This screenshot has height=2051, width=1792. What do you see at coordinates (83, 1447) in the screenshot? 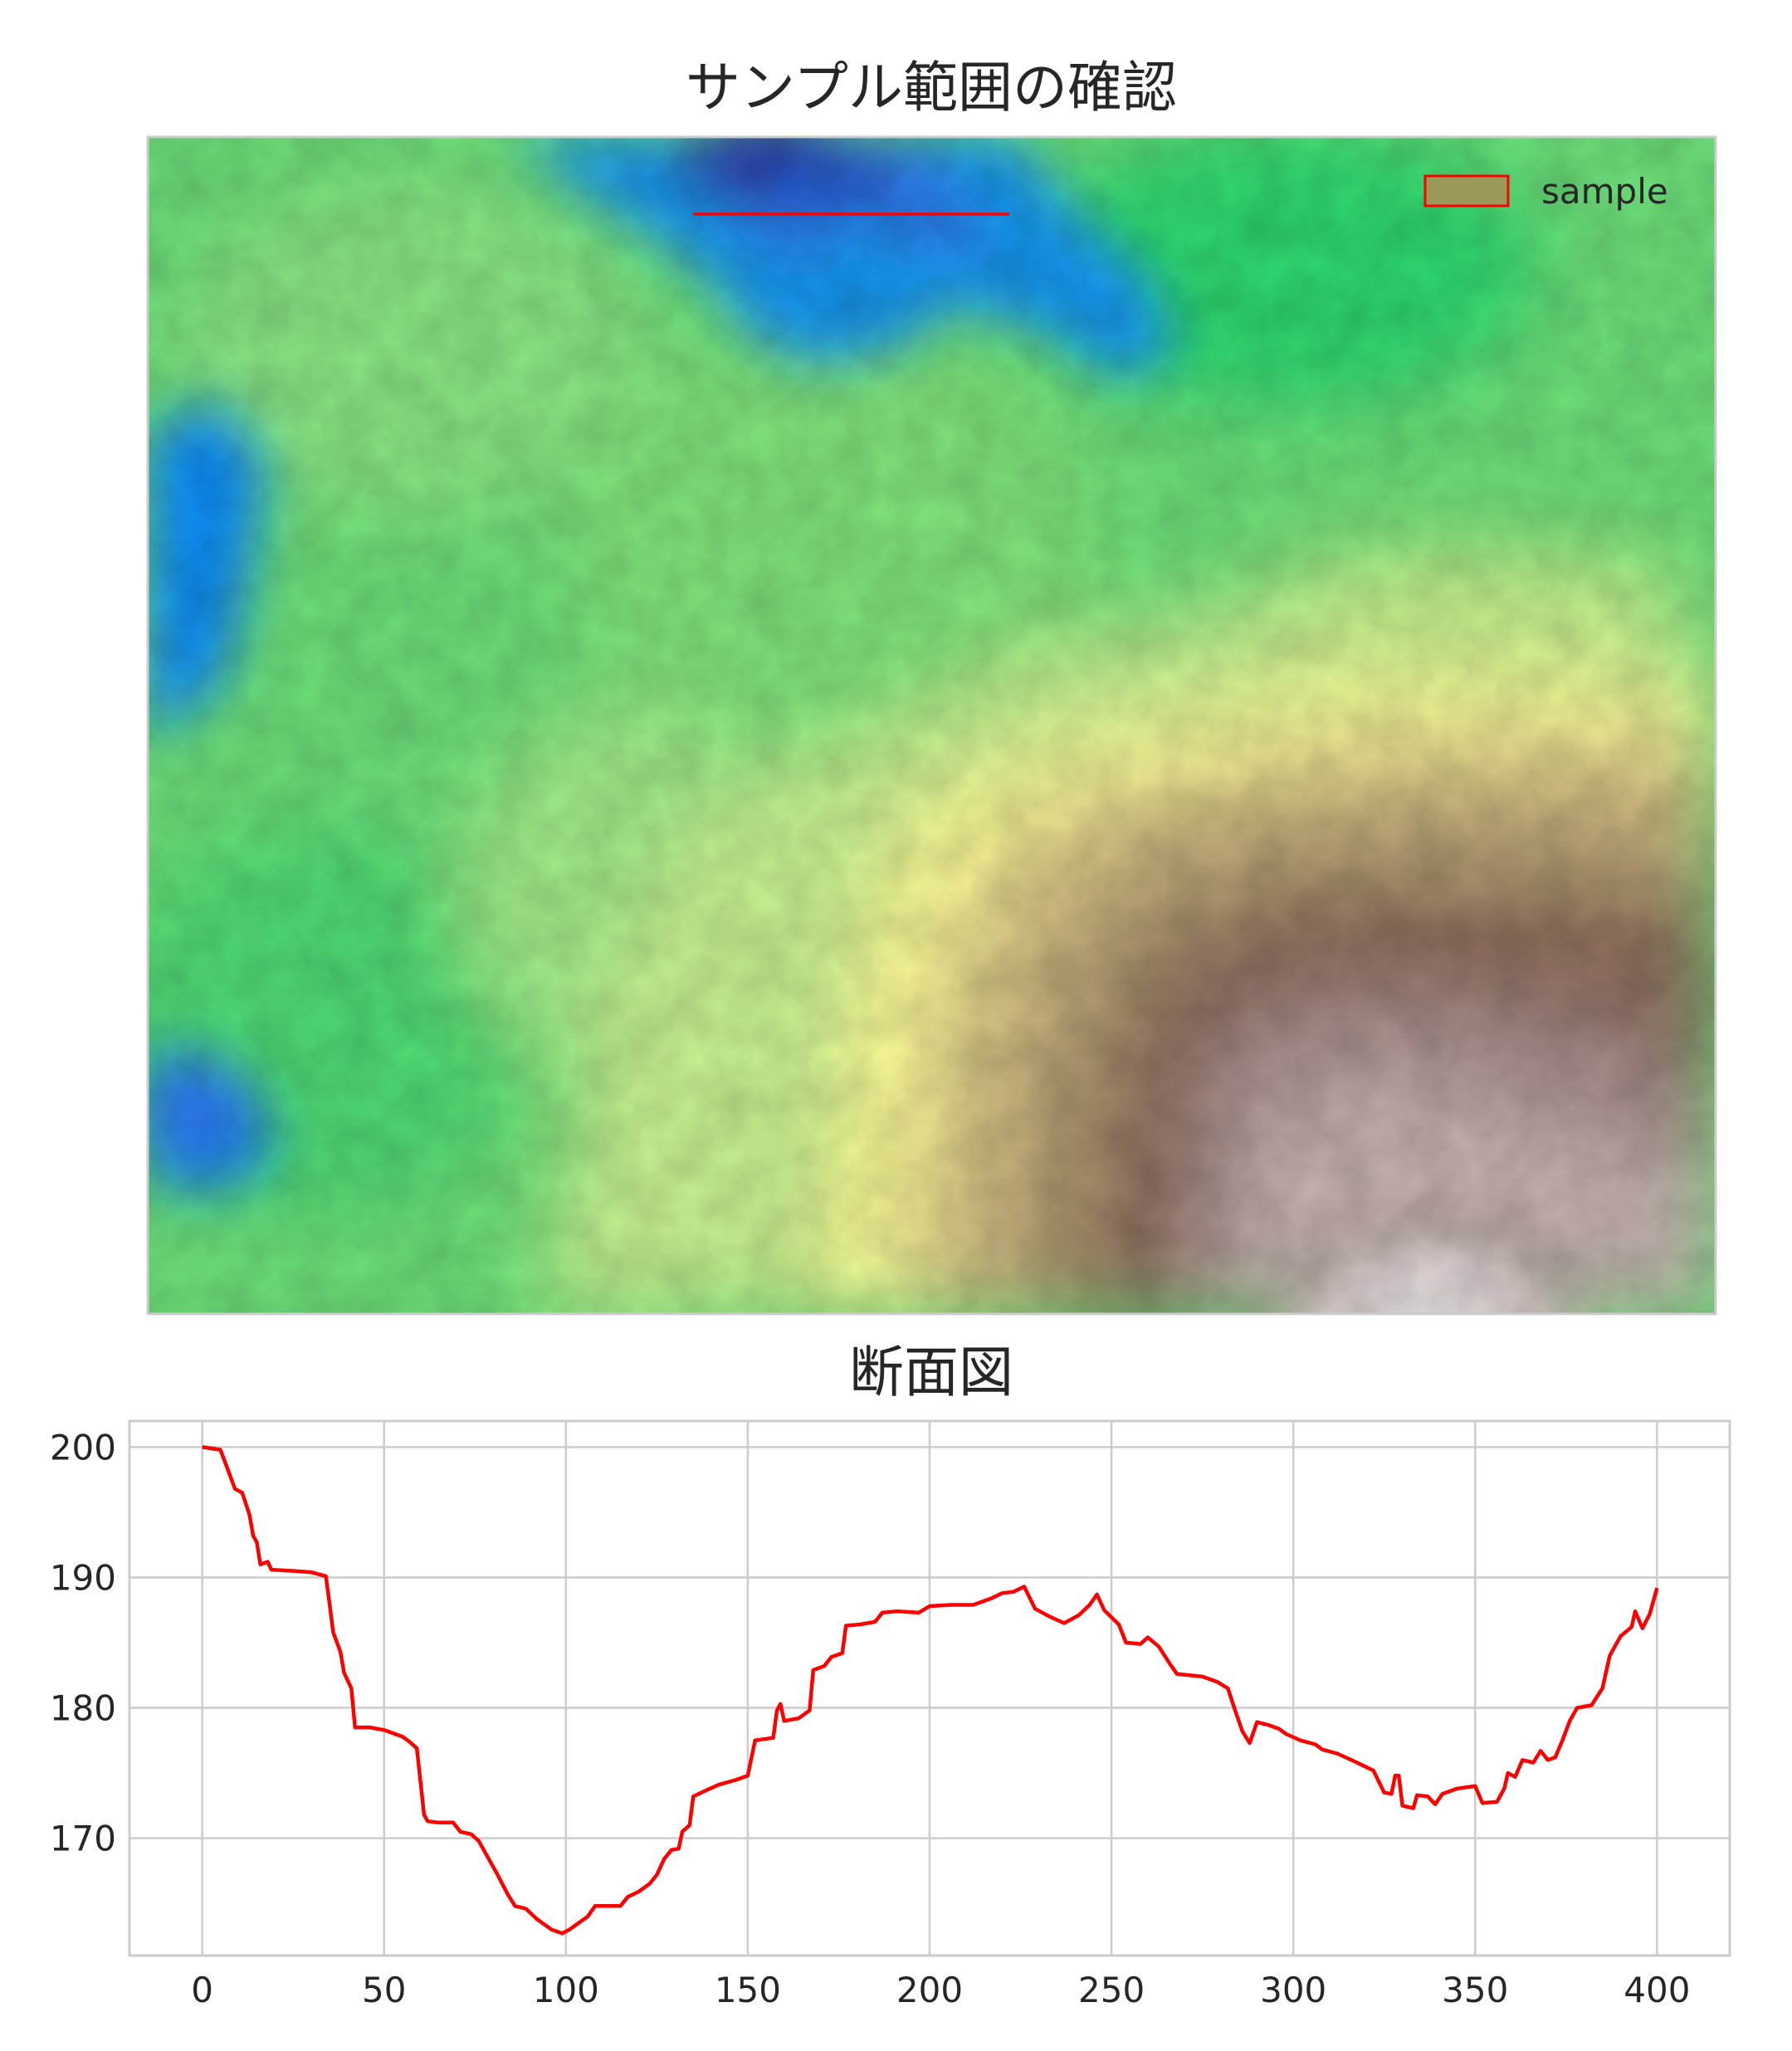
I see `y-tick-label-3: 200` at bounding box center [83, 1447].